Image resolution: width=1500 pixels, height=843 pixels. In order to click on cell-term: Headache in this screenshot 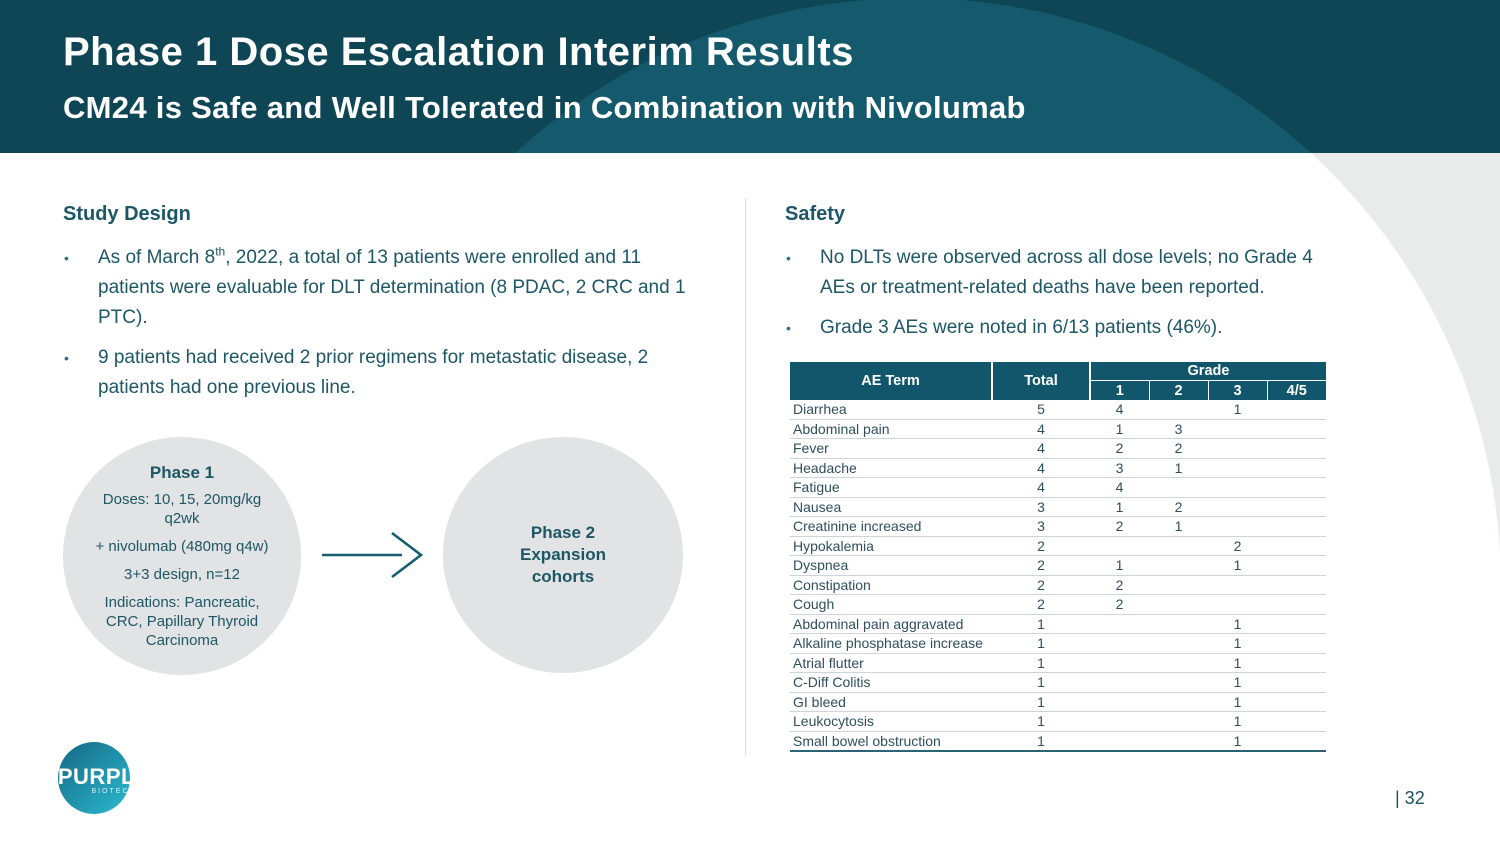, I will do `click(891, 468)`.